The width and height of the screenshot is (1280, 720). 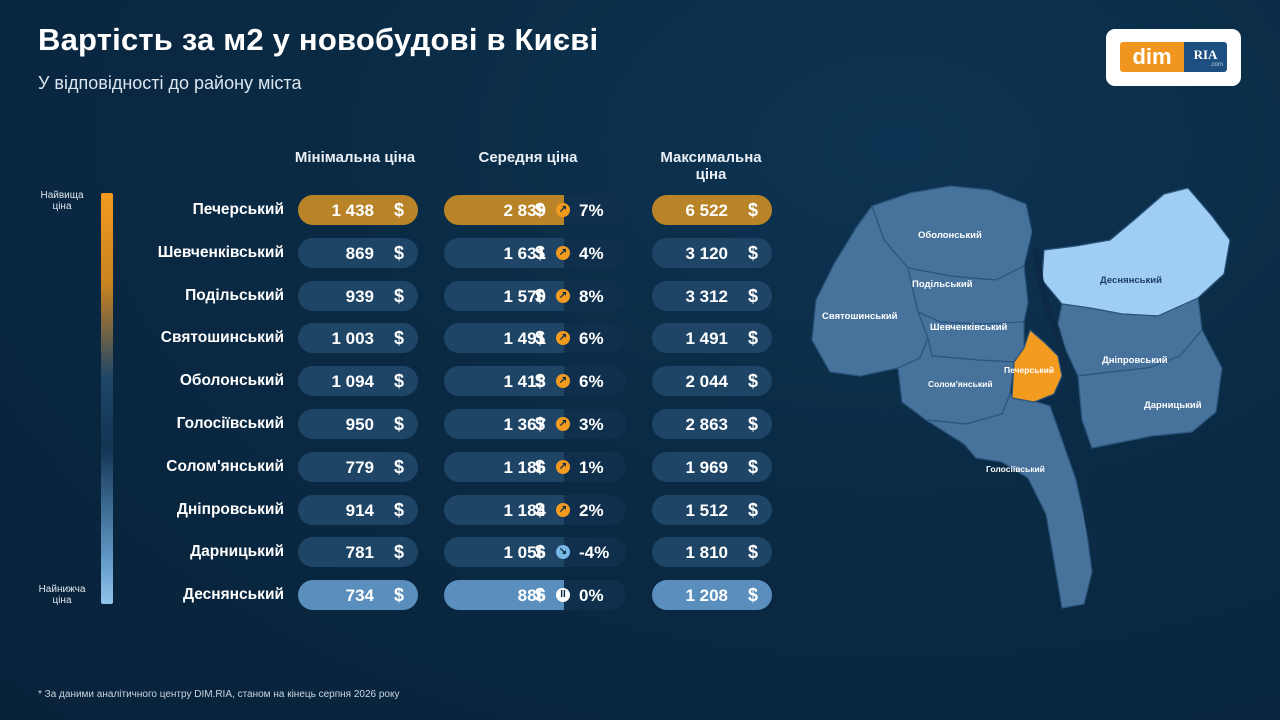 What do you see at coordinates (352, 381) in the screenshot?
I see `min-price-value: 1 094` at bounding box center [352, 381].